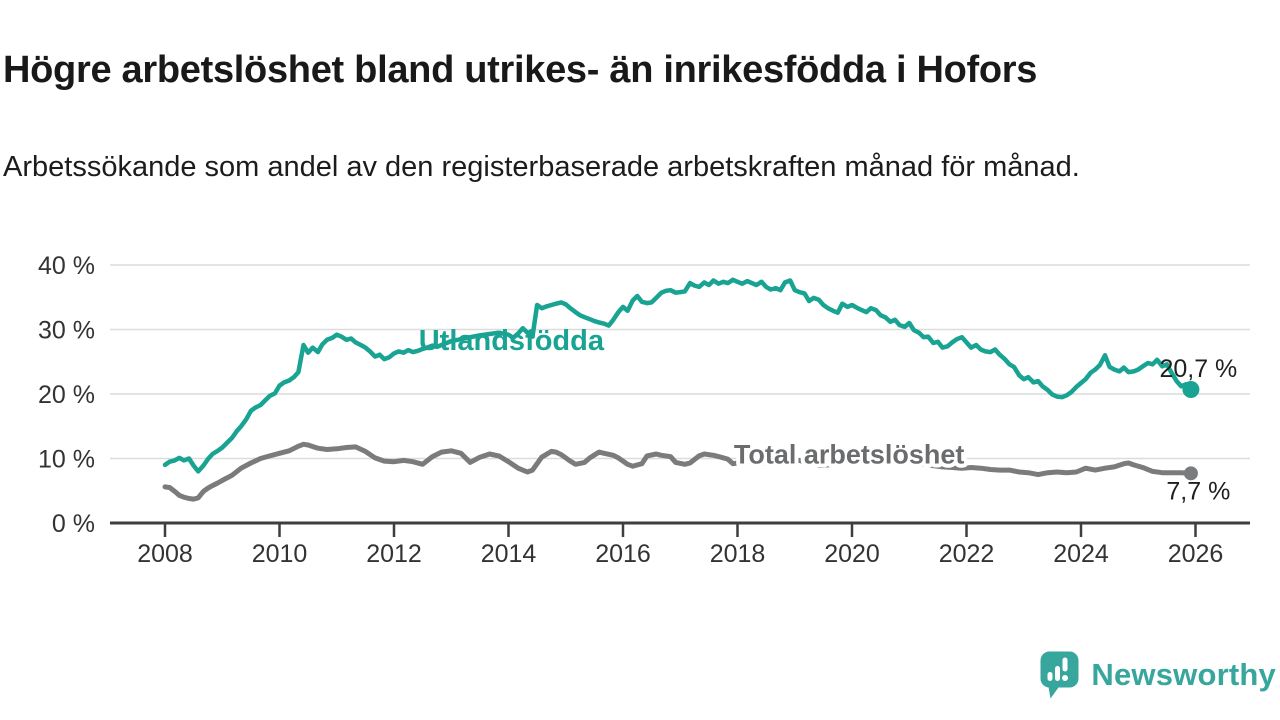 The height and width of the screenshot is (720, 1280). What do you see at coordinates (623, 554) in the screenshot?
I see `x-axis-tick-label: 2016` at bounding box center [623, 554].